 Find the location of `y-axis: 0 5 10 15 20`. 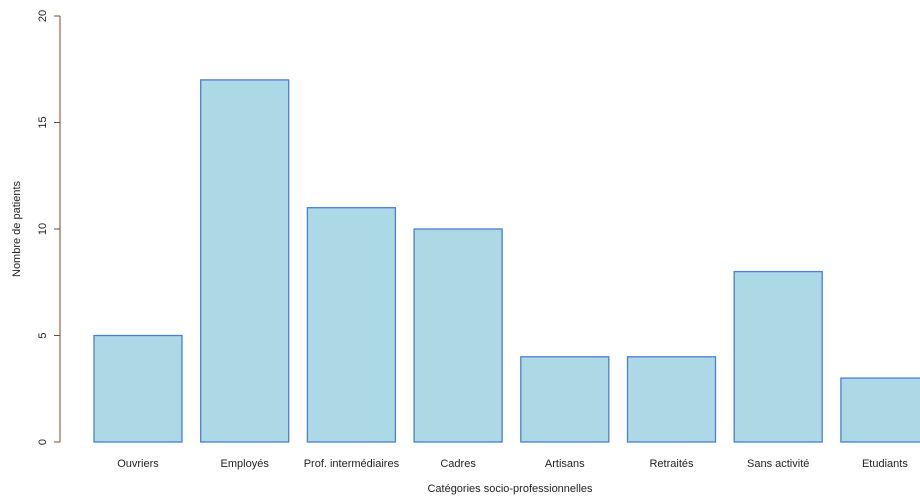

y-axis: 0 5 10 15 20 is located at coordinates (49, 227).